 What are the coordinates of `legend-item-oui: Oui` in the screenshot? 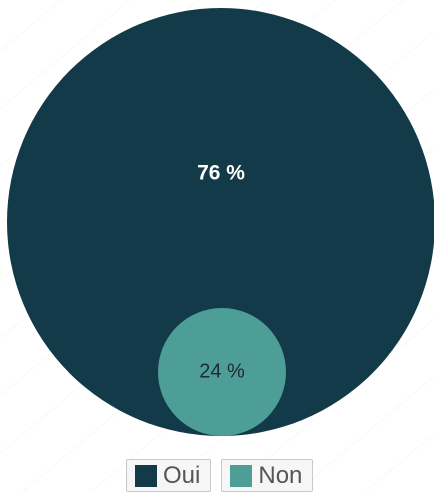 It's located at (169, 475).